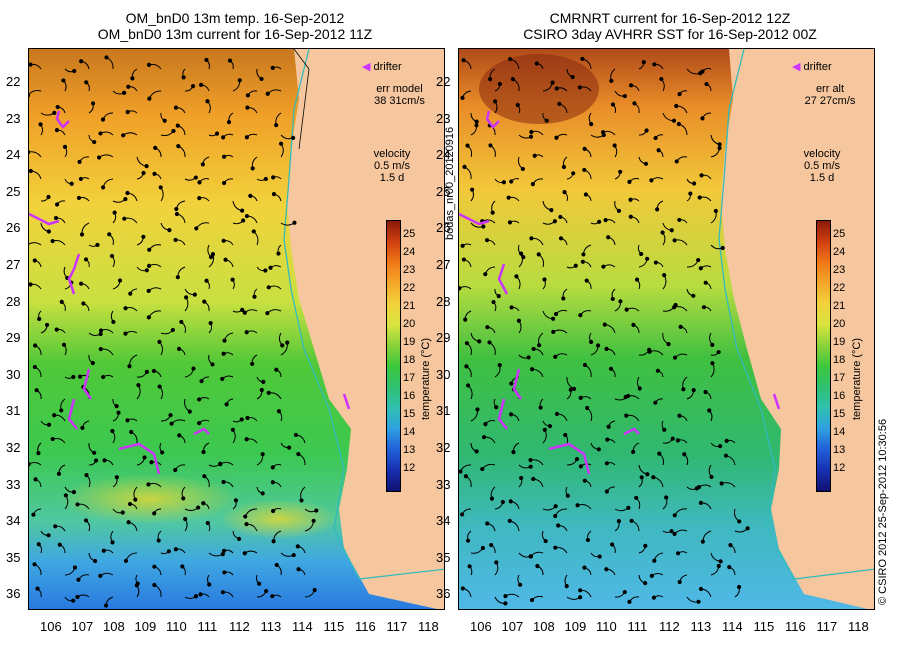 The width and height of the screenshot is (900, 650). I want to click on right-velocity-label: velocity, so click(822, 154).